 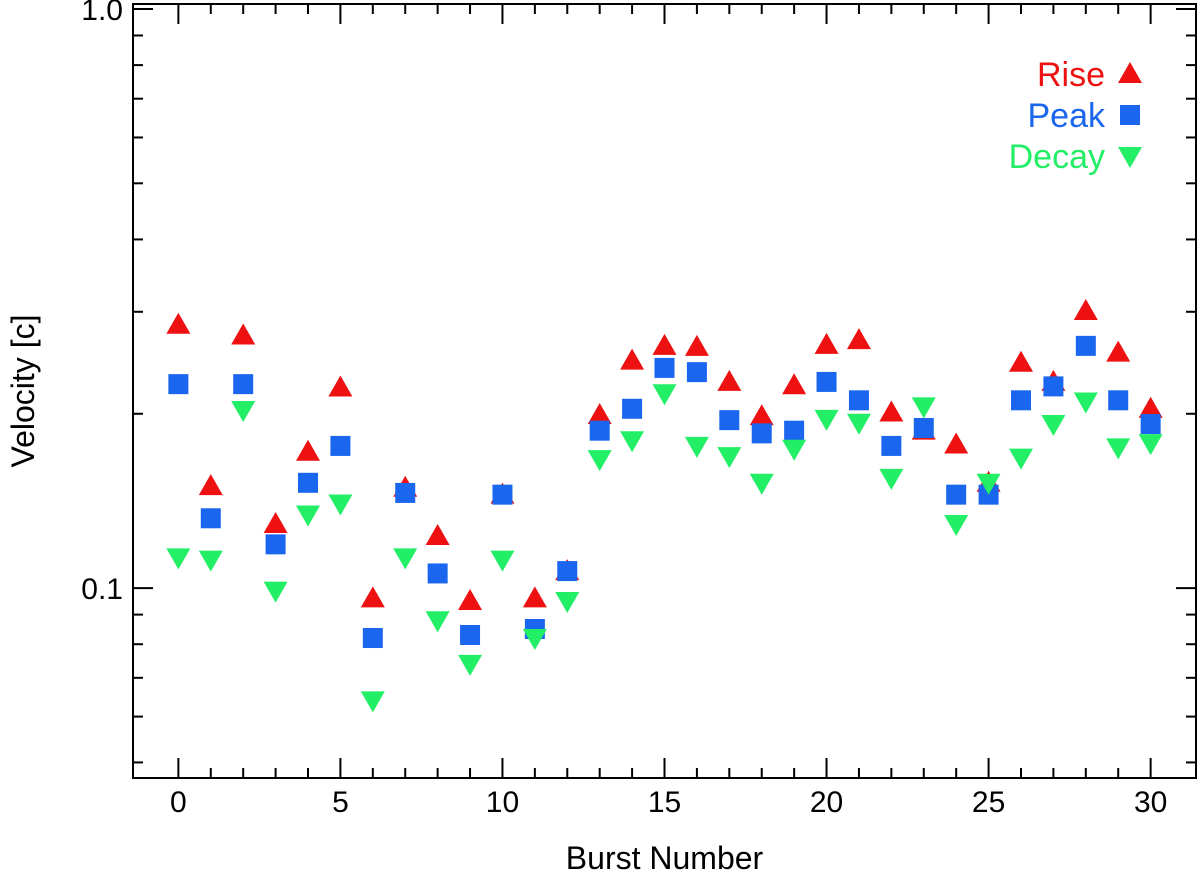 What do you see at coordinates (102, 589) in the screenshot?
I see `y-tick-label: 0.1` at bounding box center [102, 589].